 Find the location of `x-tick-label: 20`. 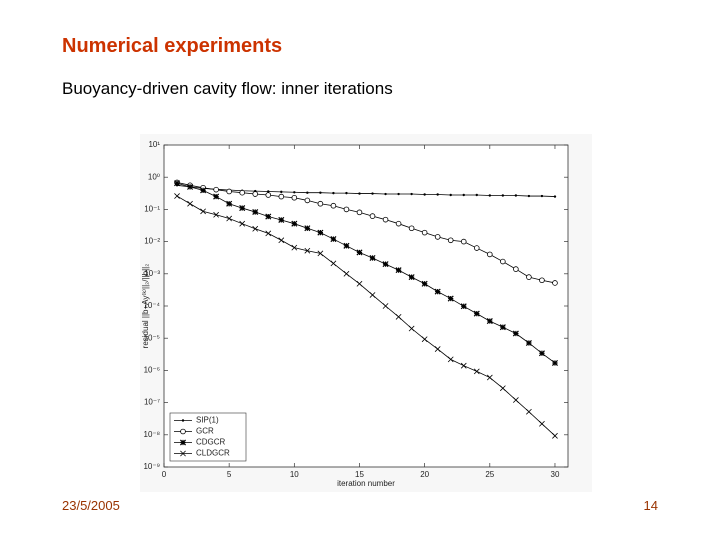

x-tick-label: 20 is located at coordinates (424, 474).